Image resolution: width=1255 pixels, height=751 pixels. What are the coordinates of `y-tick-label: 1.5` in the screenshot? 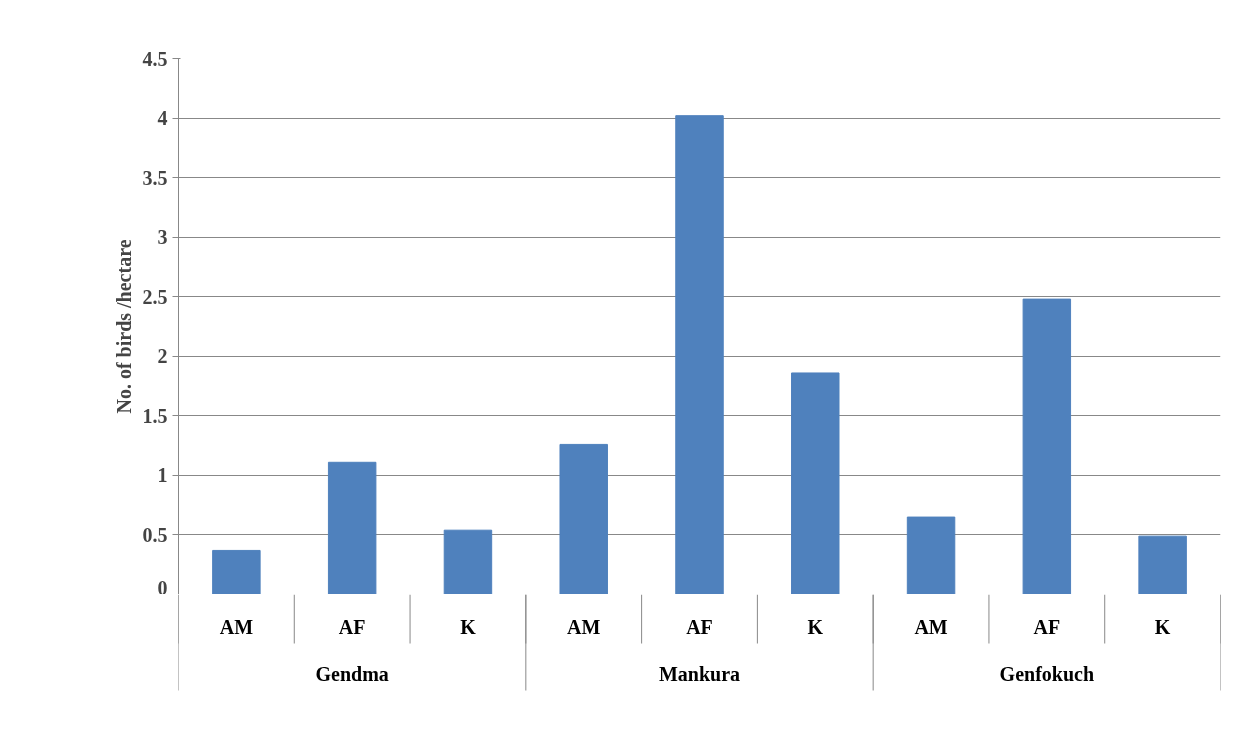 It's located at (155, 415).